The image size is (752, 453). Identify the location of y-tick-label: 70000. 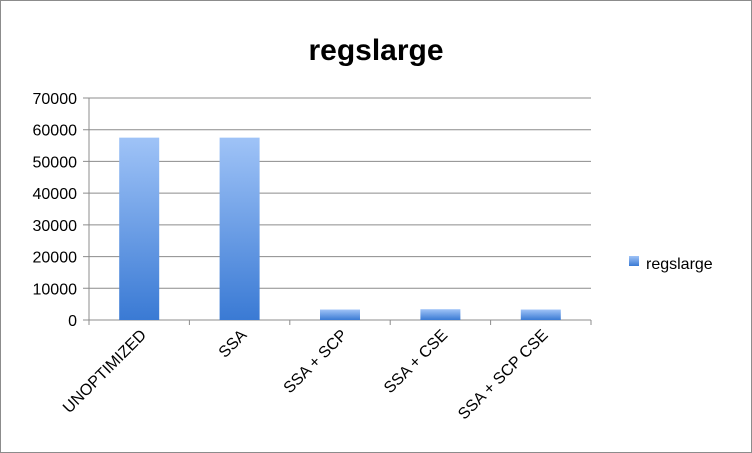
(55, 99).